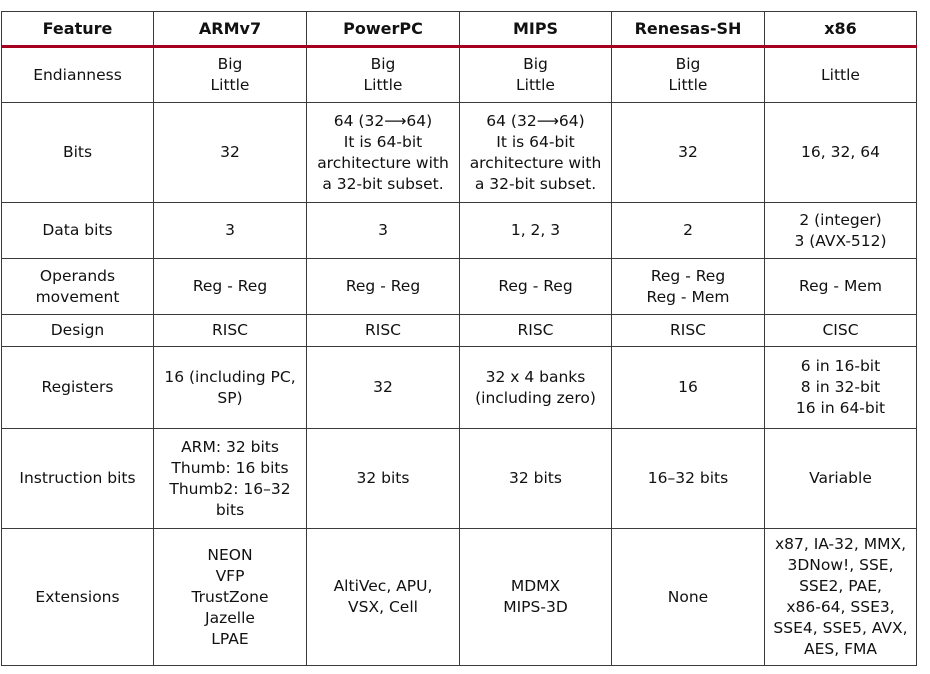  I want to click on value-cell: 2, so click(688, 230).